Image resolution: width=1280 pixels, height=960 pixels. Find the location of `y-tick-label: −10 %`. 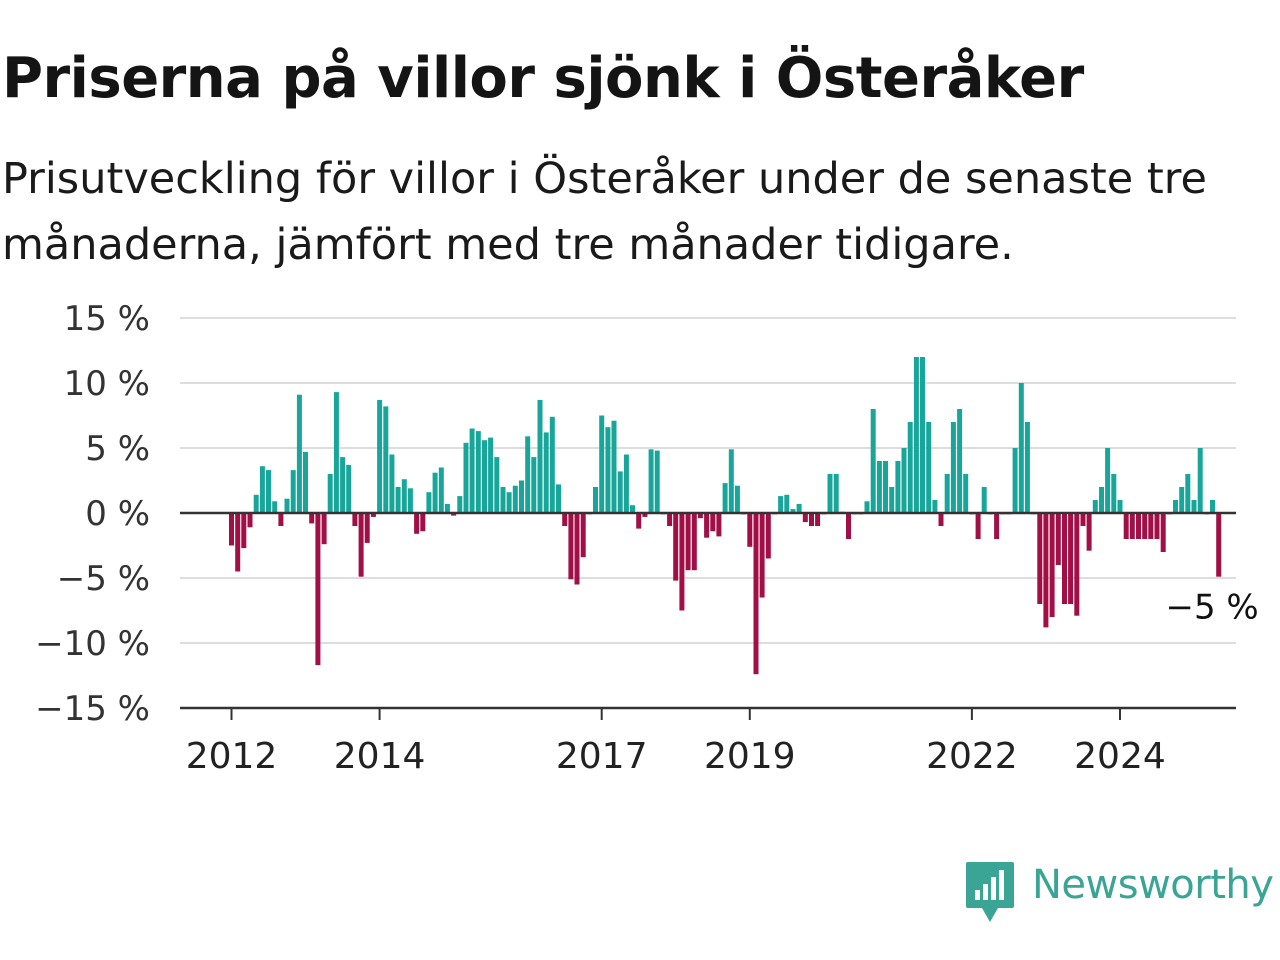

y-tick-label: −10 % is located at coordinates (92, 644).